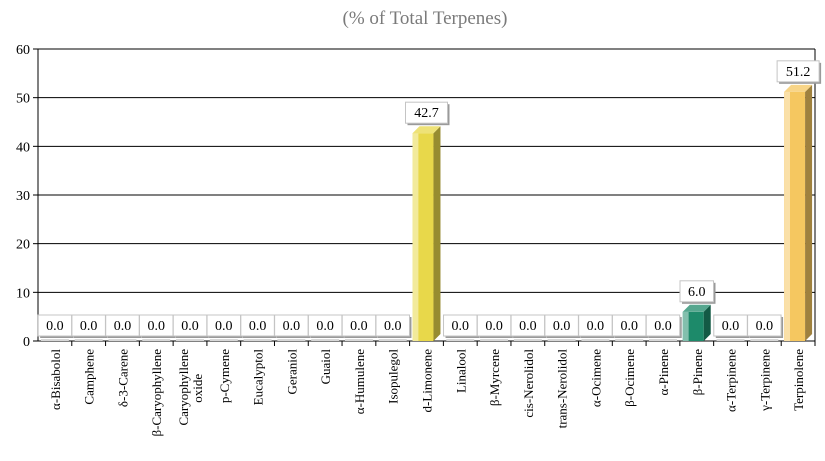 Image resolution: width=825 pixels, height=461 pixels. What do you see at coordinates (460, 371) in the screenshot?
I see `x-tick-label-line: Linalool` at bounding box center [460, 371].